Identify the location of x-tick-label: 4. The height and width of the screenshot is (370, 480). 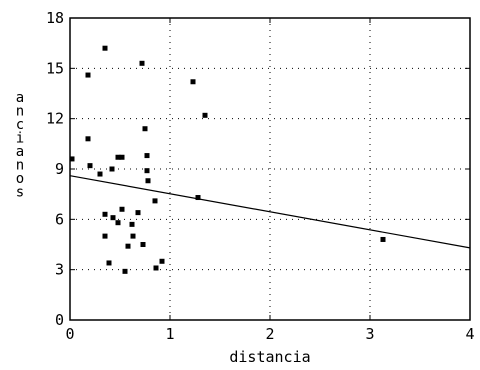
(469, 334).